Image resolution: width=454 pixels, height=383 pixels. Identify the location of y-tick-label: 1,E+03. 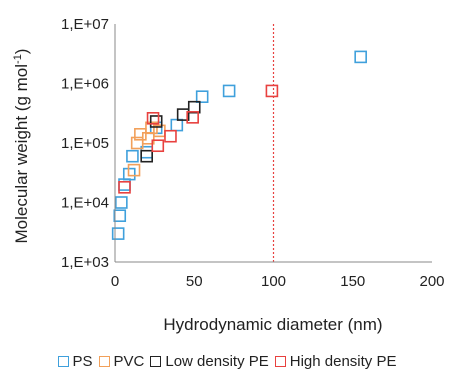
(85, 262).